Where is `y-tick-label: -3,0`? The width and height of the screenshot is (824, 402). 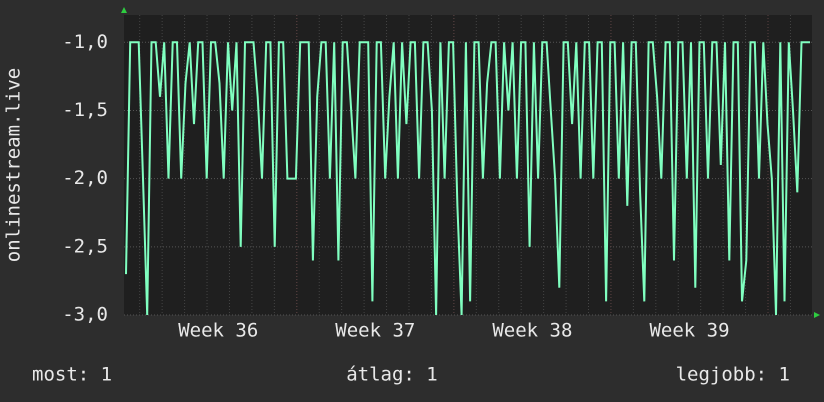 y-tick-label: -3,0 is located at coordinates (85, 315).